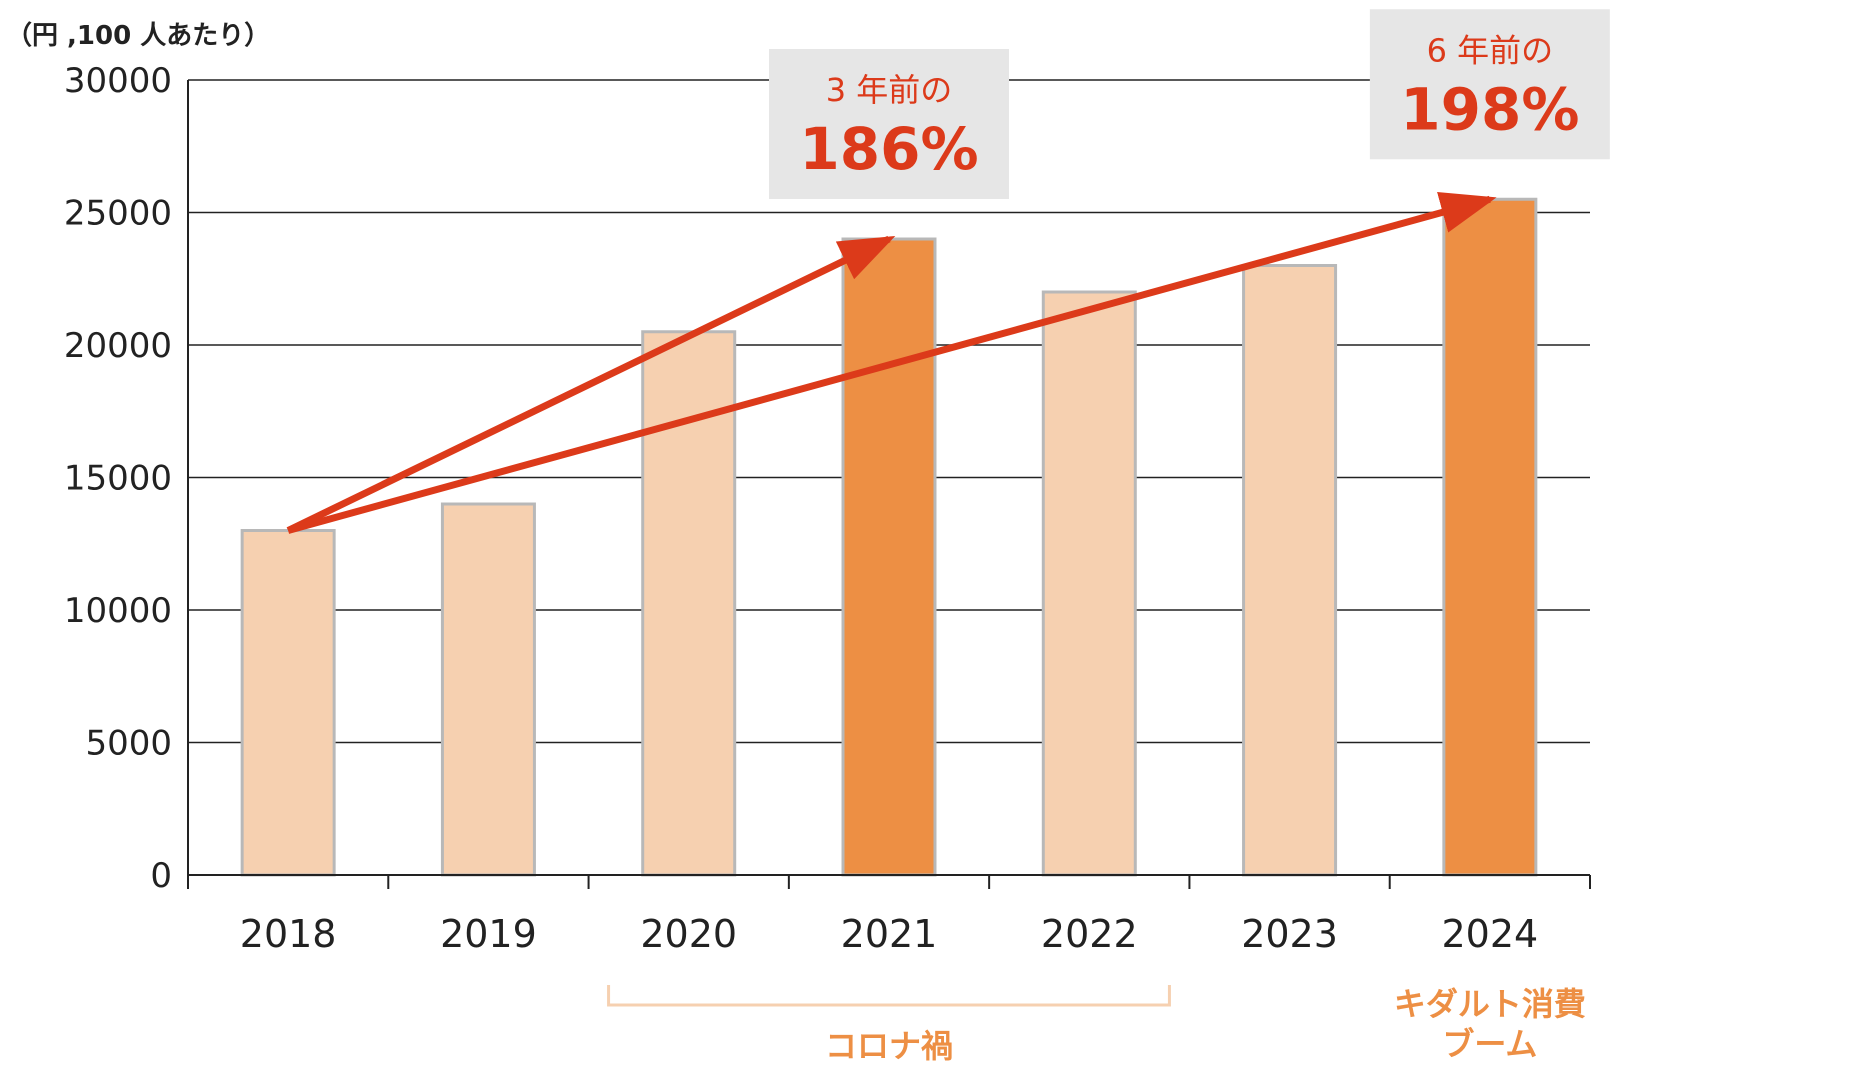 The image size is (1860, 1068). Describe the element at coordinates (1490, 50) in the screenshot. I see `callout-text-line1-2024: 6 年前の` at that location.